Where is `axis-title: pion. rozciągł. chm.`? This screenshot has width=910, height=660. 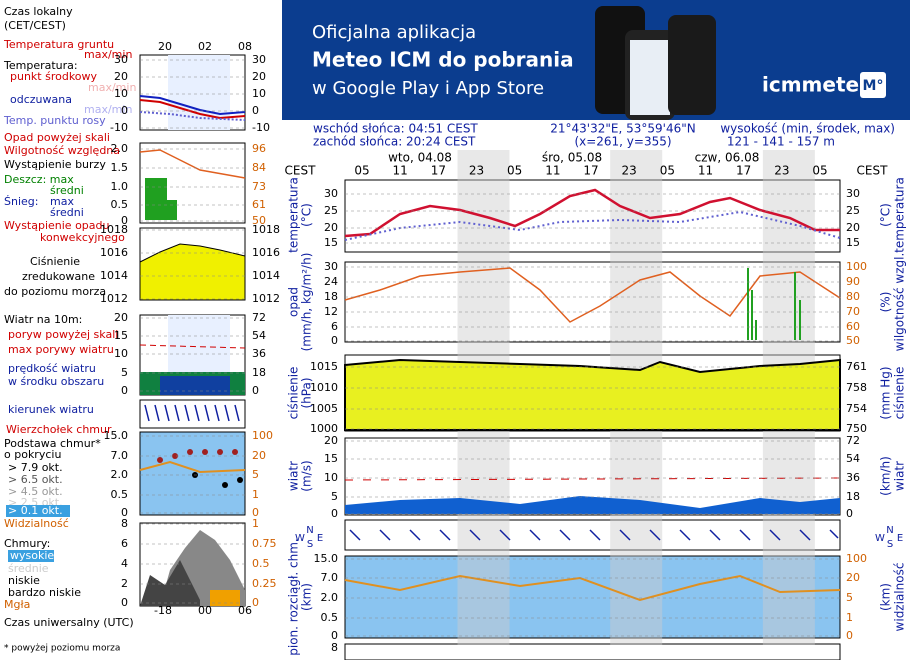 axis-title: pion. rozciągł. chm. is located at coordinates (294, 597).